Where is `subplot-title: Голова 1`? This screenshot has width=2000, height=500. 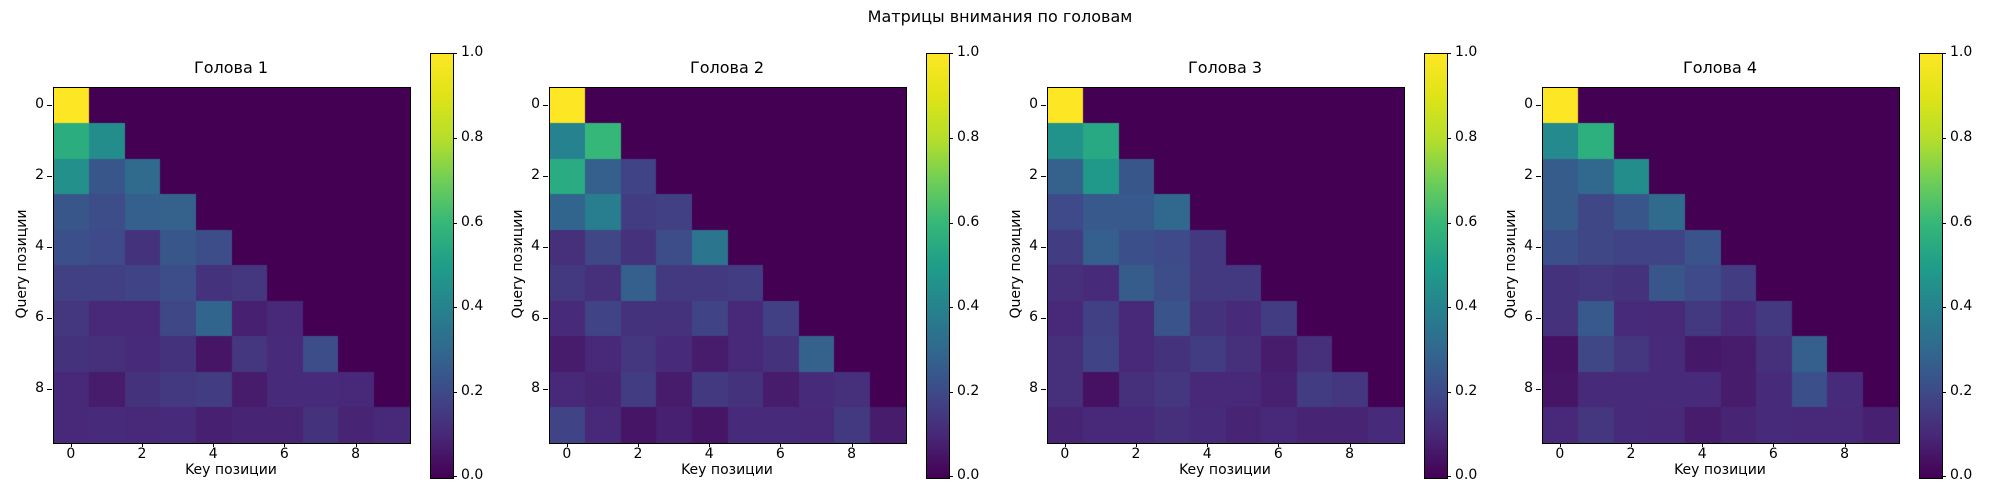
subplot-title: Голова 1 is located at coordinates (231, 67).